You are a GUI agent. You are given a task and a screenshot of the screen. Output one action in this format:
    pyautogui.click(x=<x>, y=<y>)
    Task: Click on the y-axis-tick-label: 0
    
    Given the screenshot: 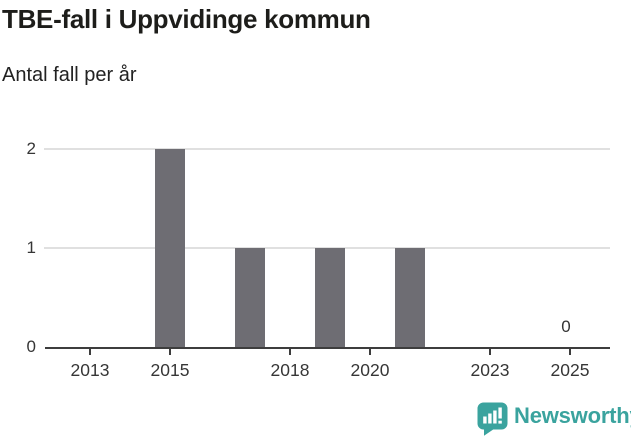 What is the action you would take?
    pyautogui.click(x=31, y=346)
    